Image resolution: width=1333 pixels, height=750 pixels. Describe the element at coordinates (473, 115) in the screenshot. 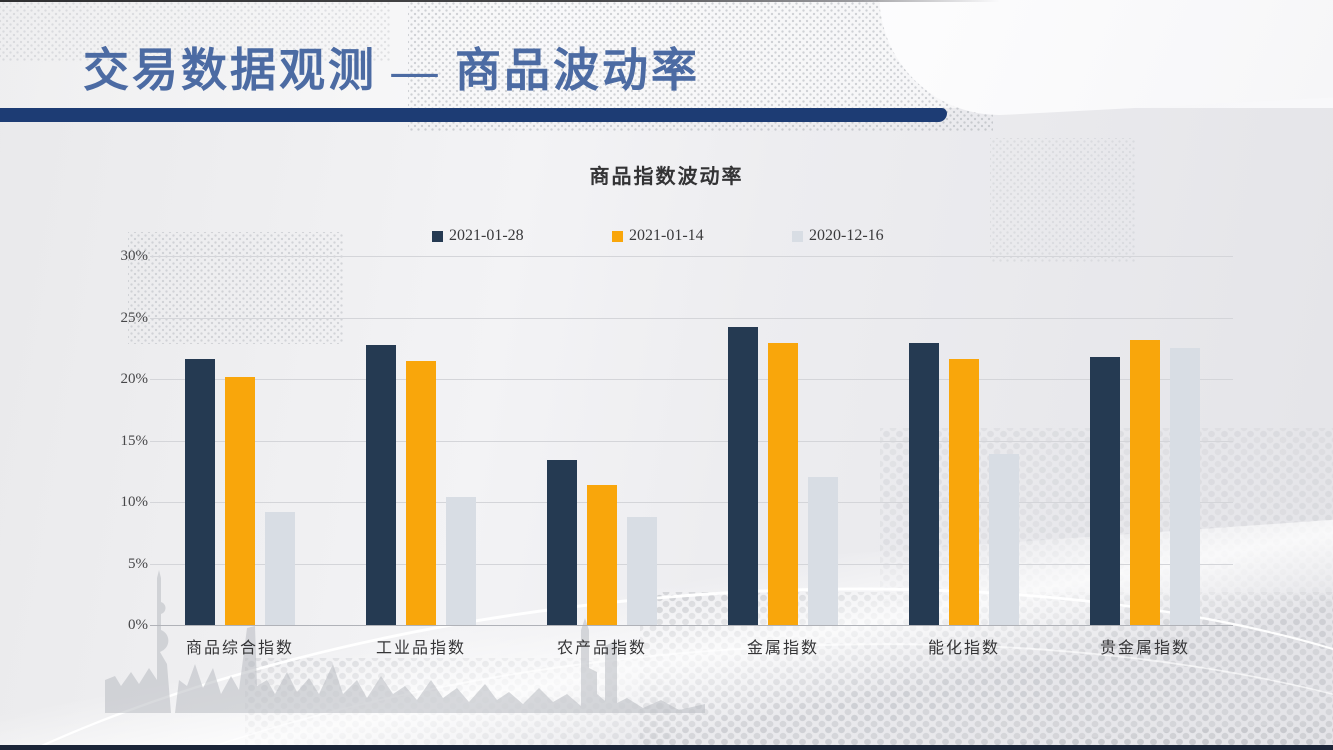

I see `title-underline-bar` at that location.